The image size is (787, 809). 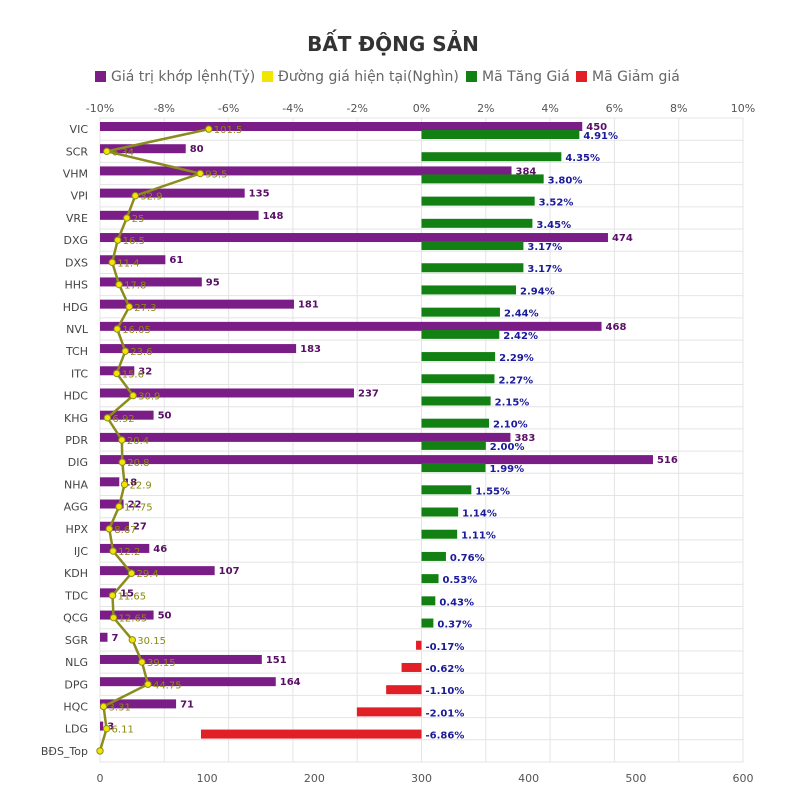 I want to click on top-tick-label: 2%, so click(x=485, y=108).